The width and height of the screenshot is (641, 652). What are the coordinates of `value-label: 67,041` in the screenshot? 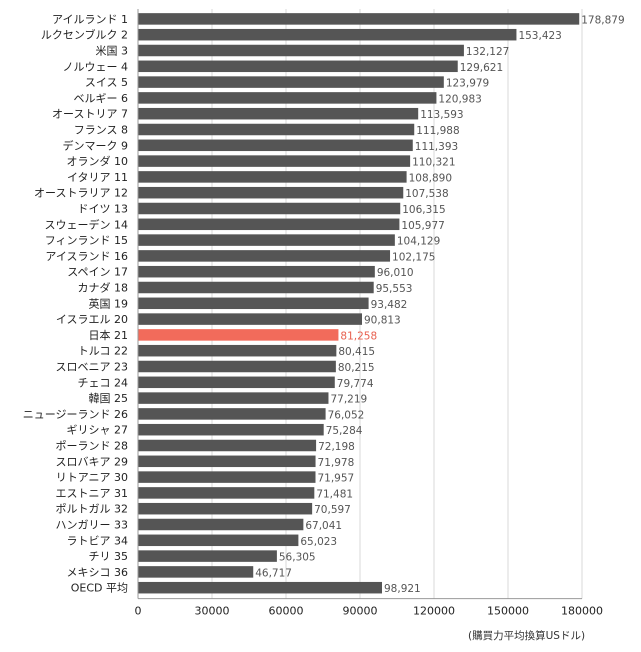 It's located at (323, 526).